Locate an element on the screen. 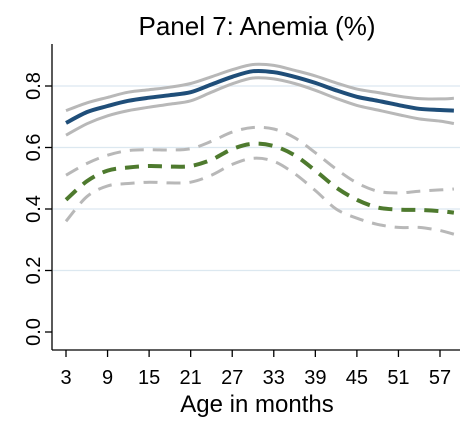 The height and width of the screenshot is (422, 460). series-1-ci-lower-line is located at coordinates (260, 106).